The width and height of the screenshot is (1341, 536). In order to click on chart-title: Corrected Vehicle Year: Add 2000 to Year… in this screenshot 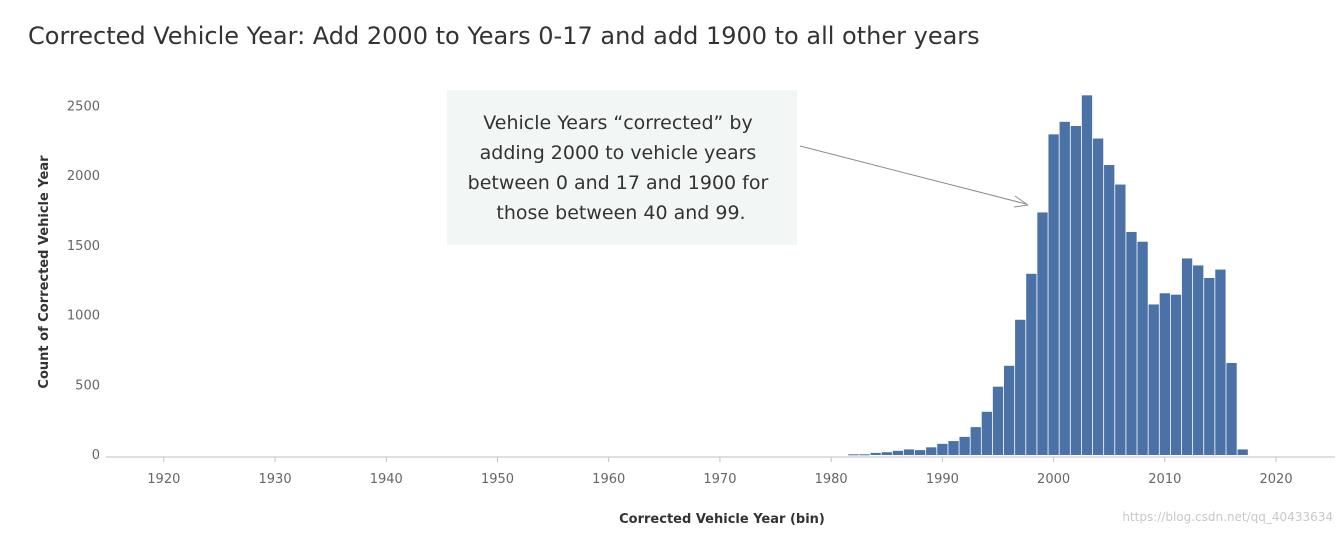, I will do `click(504, 36)`.